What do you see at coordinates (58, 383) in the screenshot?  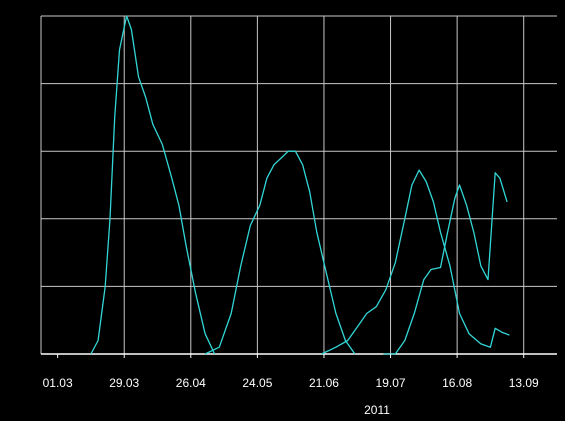 I see `x-tick-label: 01.03` at bounding box center [58, 383].